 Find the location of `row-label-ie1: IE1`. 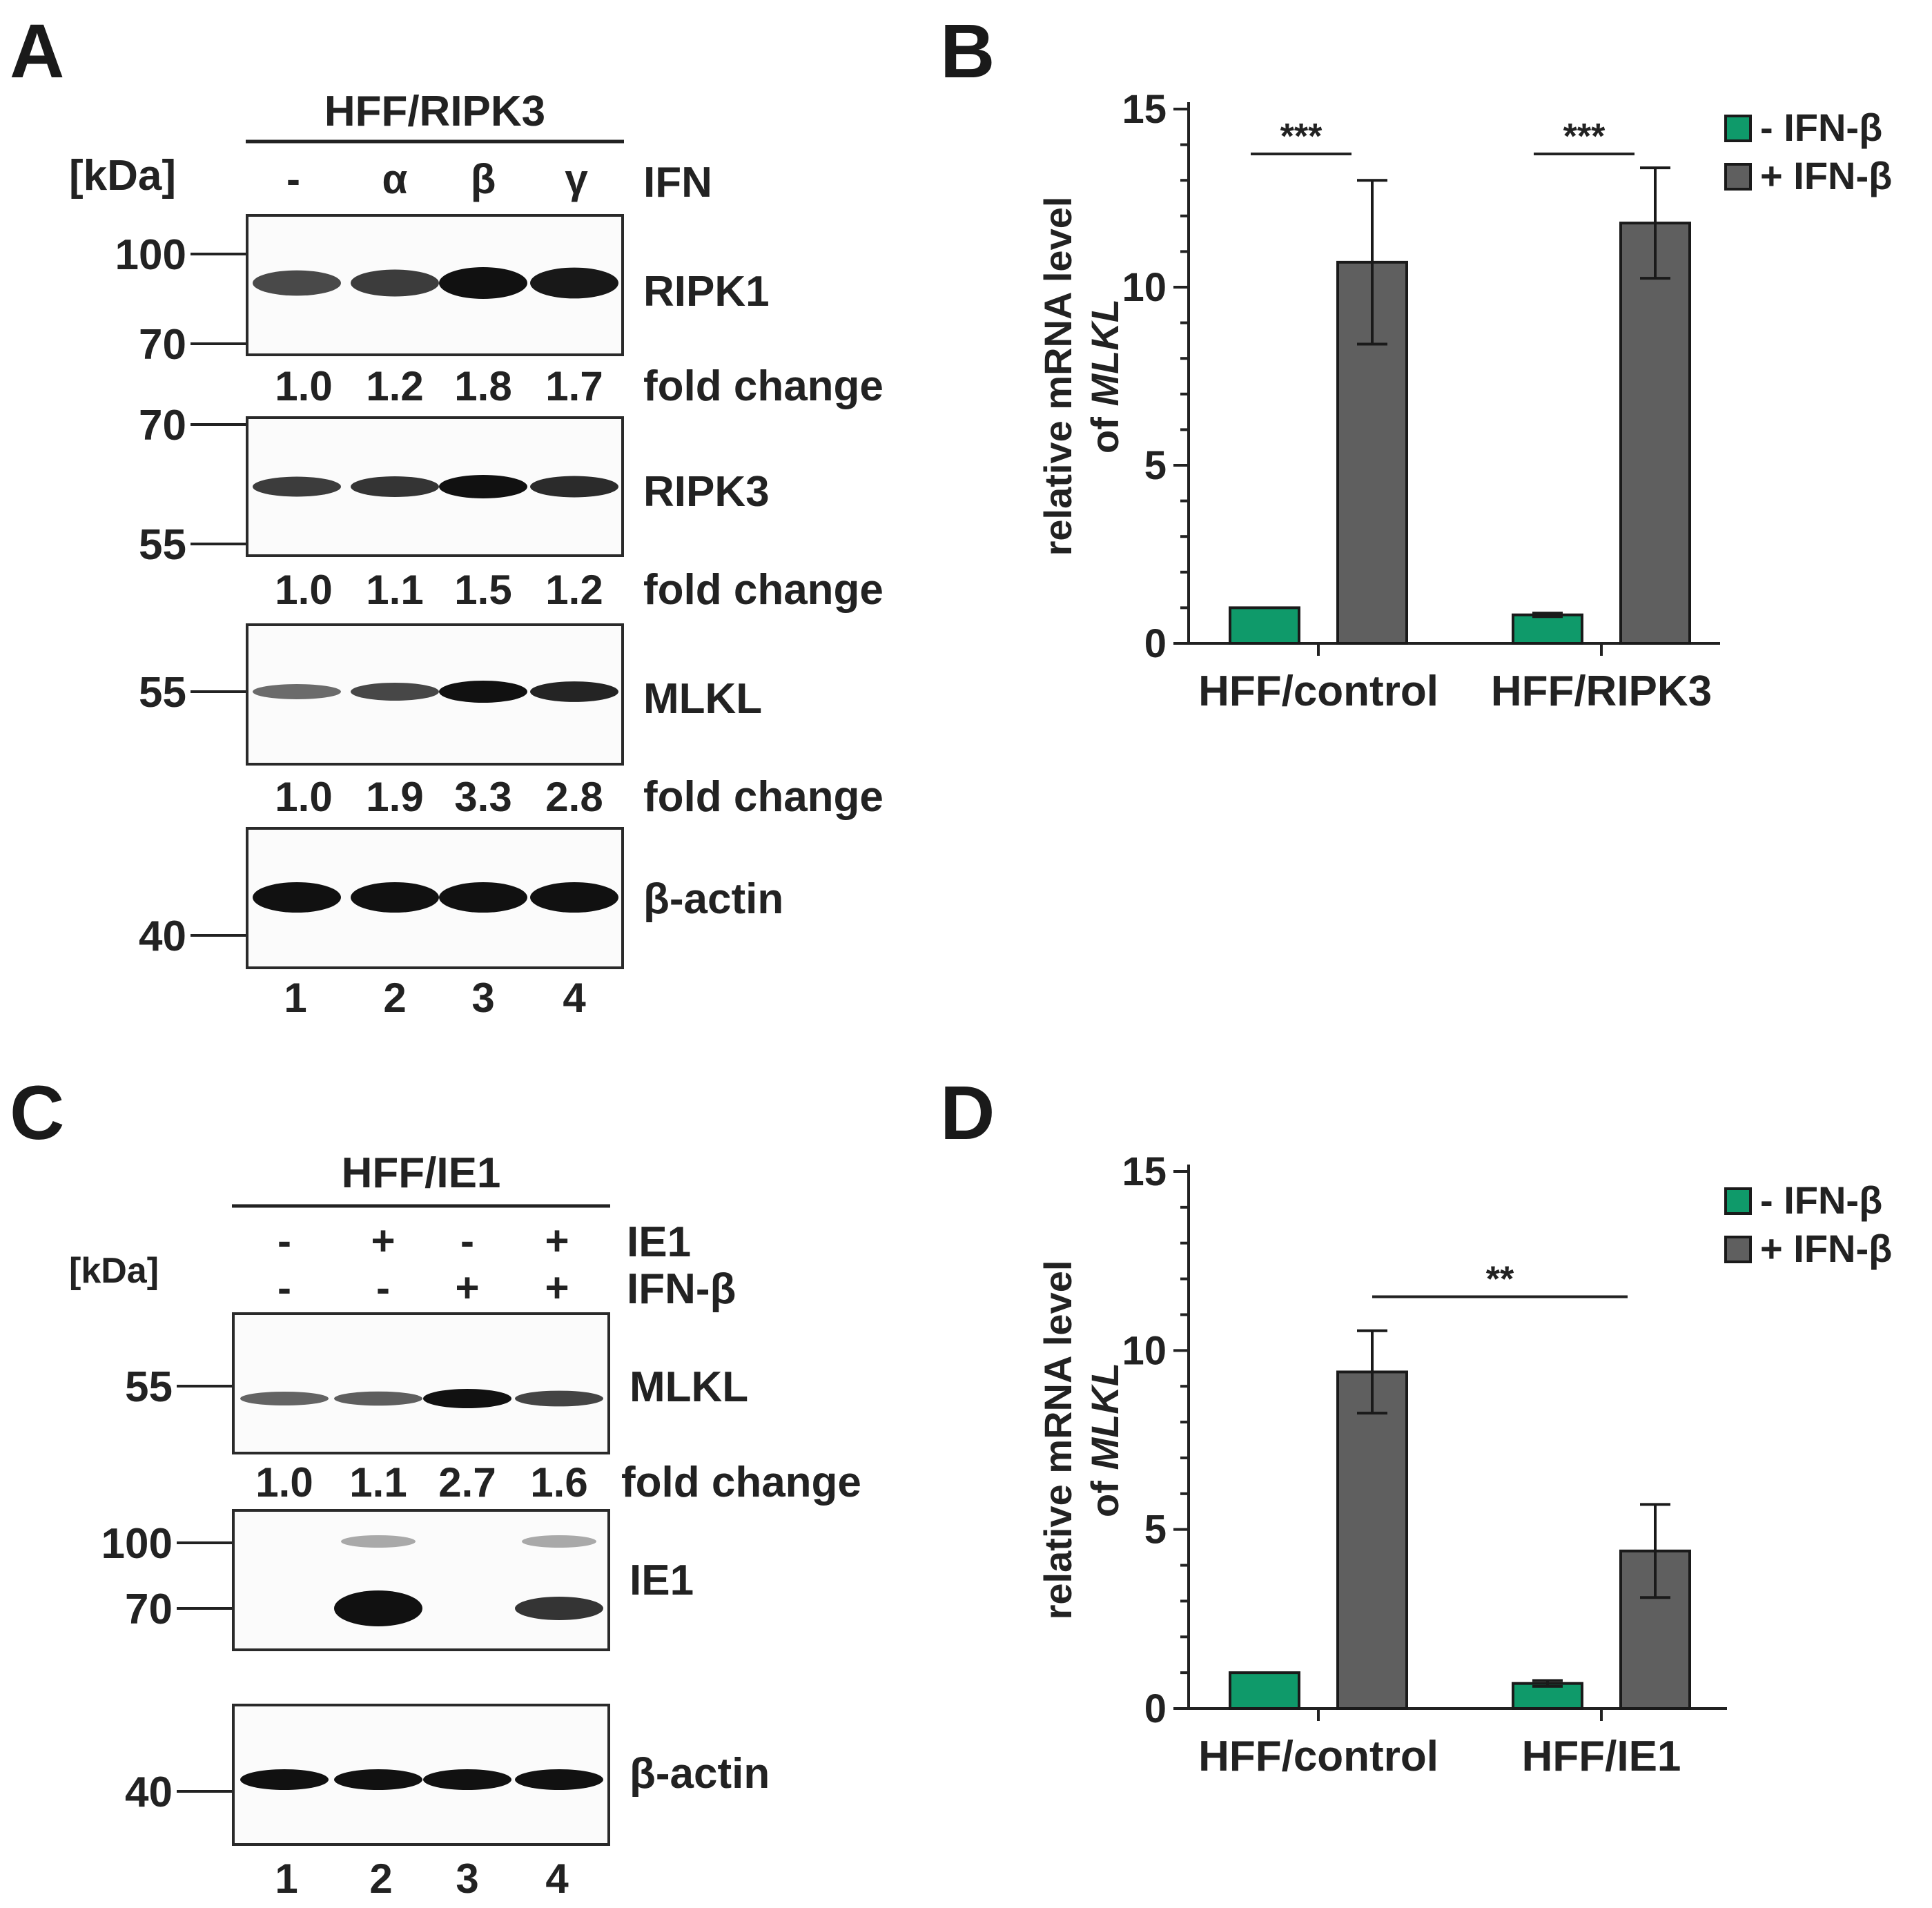

row-label-ie1: IE1 is located at coordinates (659, 1242).